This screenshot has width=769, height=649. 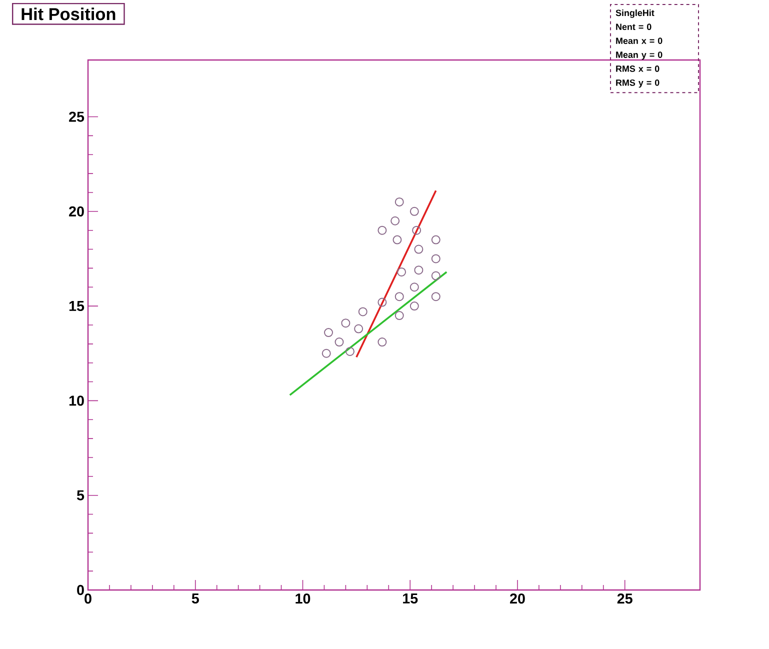 I want to click on y-tick-label: 25, so click(x=76, y=117).